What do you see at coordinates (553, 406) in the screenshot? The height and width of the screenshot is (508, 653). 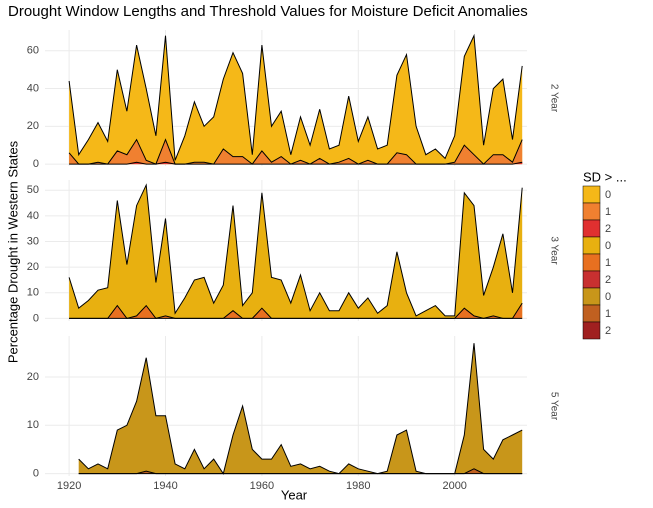 I see `facet-label: 5 Year` at bounding box center [553, 406].